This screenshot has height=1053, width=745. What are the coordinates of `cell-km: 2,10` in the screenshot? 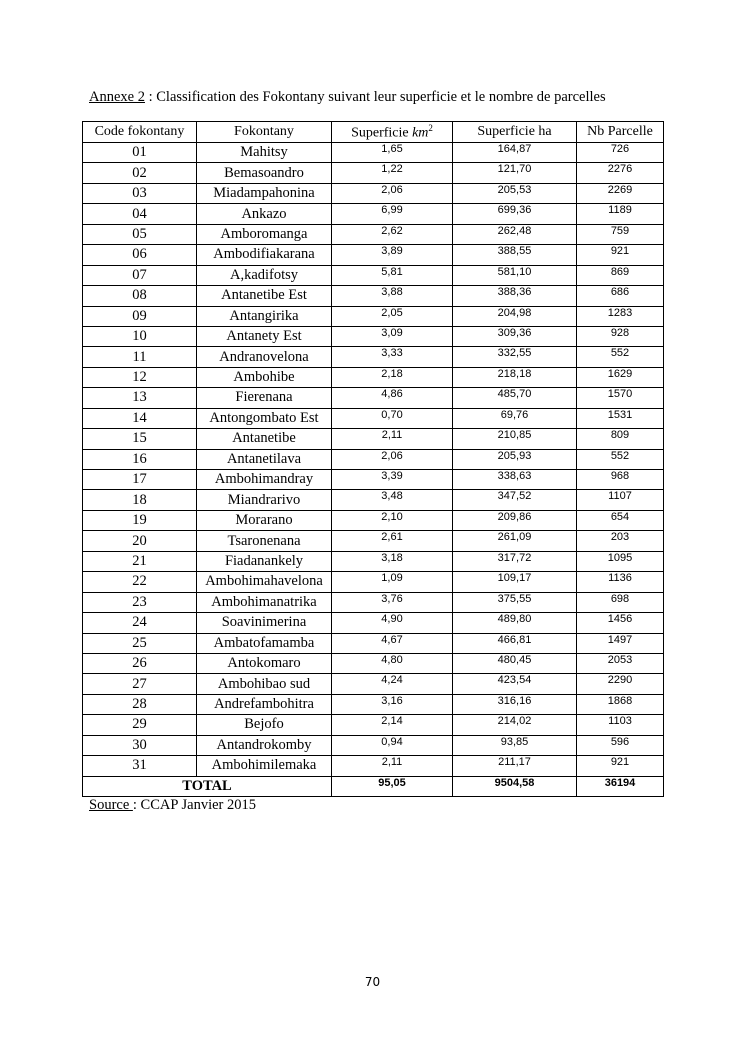 It's located at (392, 520).